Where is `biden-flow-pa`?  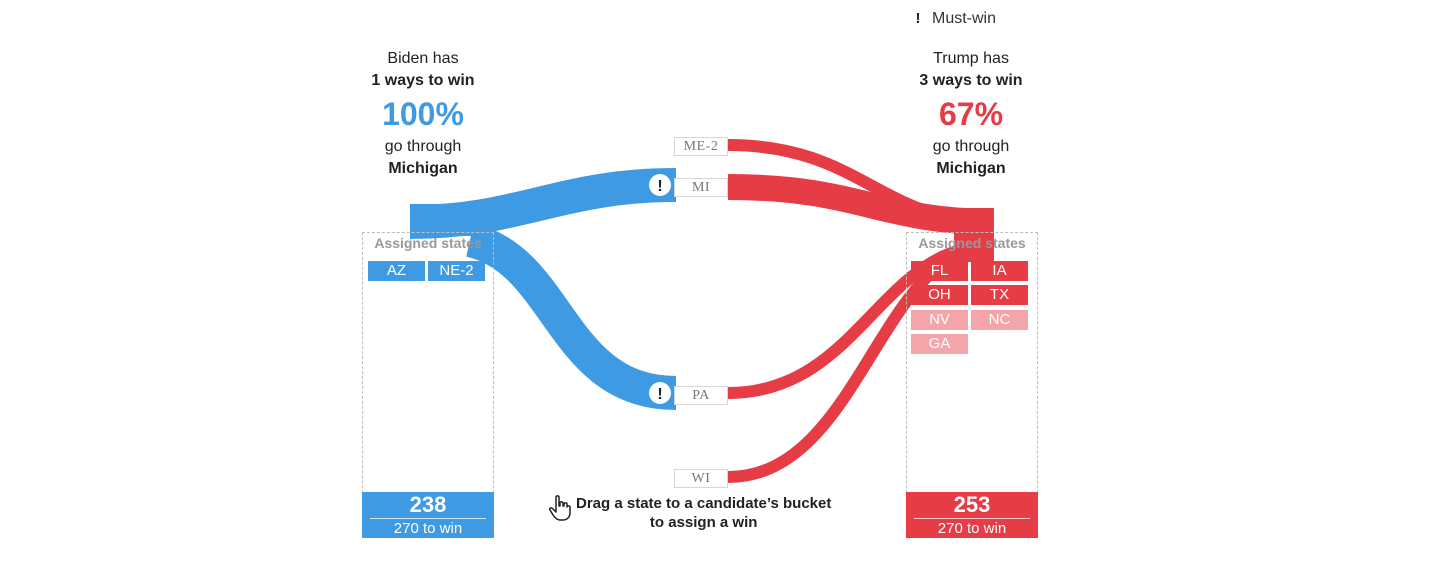
biden-flow-pa is located at coordinates (571, 316).